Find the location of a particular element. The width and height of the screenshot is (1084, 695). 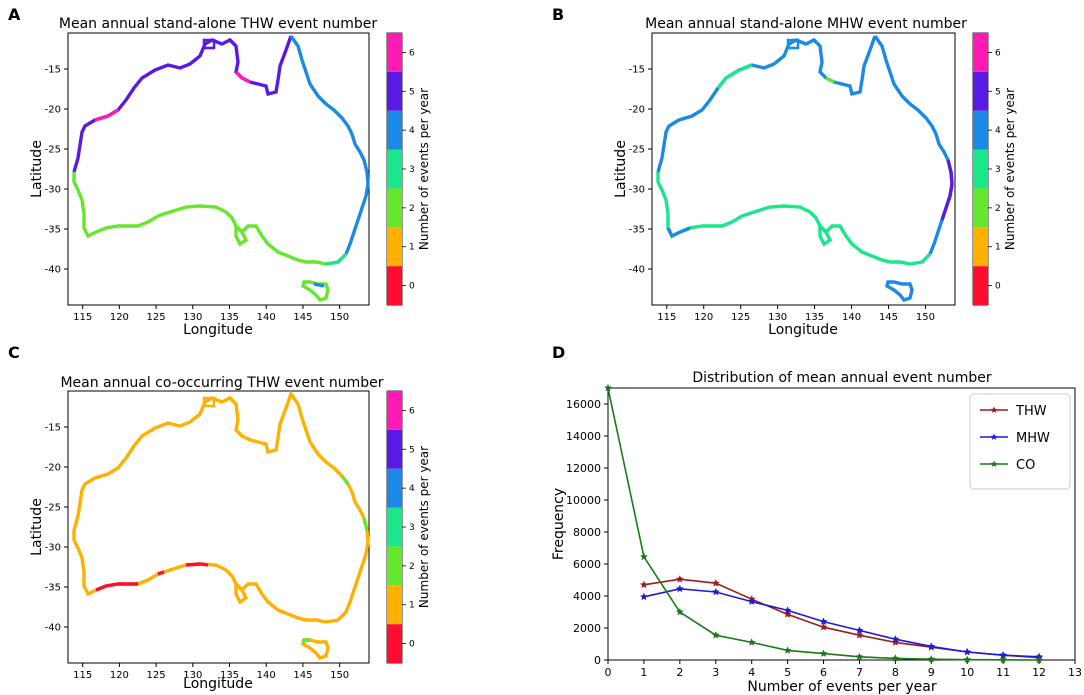

map-c-lat-tick-label: -40 is located at coordinates (53, 628).